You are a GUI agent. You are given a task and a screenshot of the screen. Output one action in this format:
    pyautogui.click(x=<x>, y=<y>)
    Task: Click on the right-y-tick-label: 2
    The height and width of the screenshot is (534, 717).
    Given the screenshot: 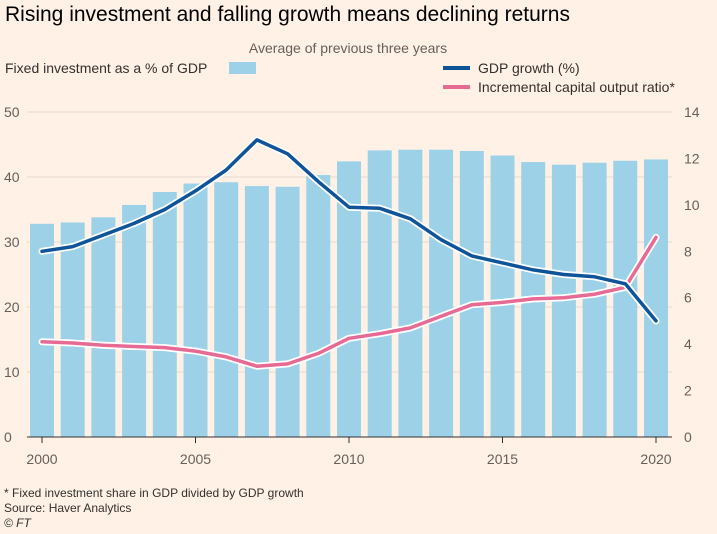 What is the action you would take?
    pyautogui.click(x=688, y=391)
    